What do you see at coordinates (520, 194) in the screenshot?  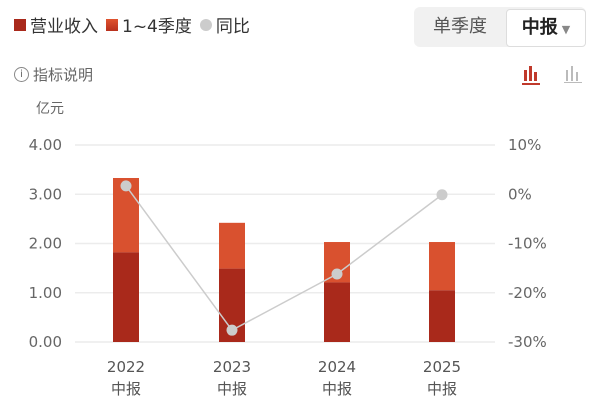 I see `y2-tick-label: 0%` at bounding box center [520, 194].